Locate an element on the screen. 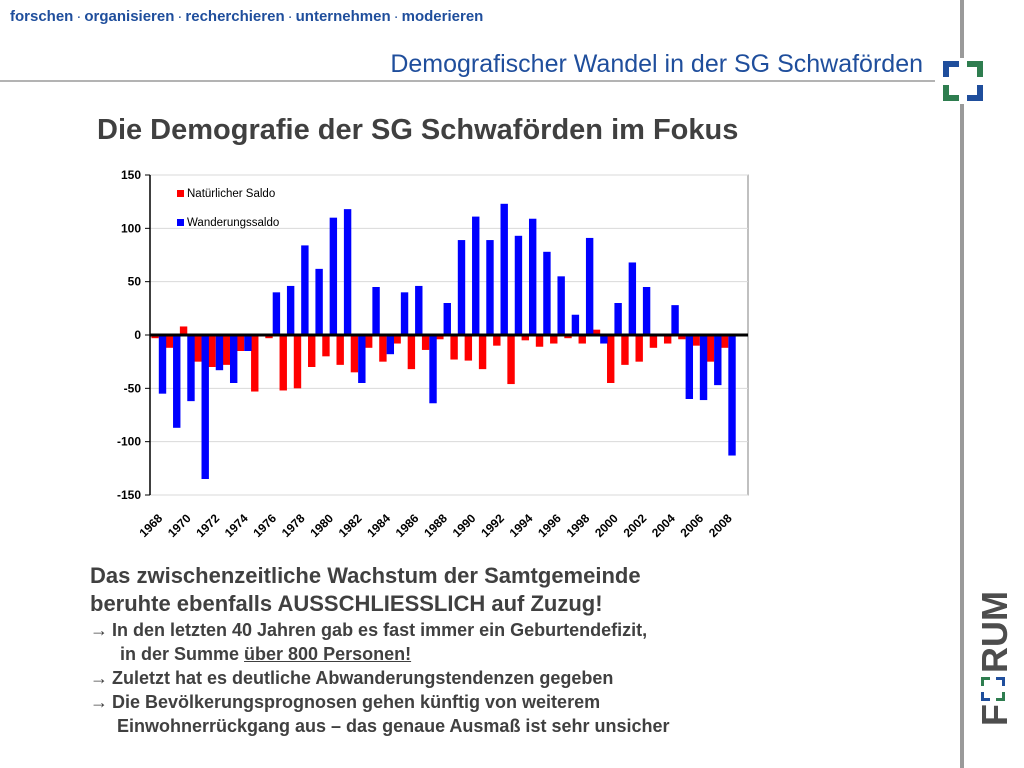  forum-side-logo: F RUM is located at coordinates (994, 658).